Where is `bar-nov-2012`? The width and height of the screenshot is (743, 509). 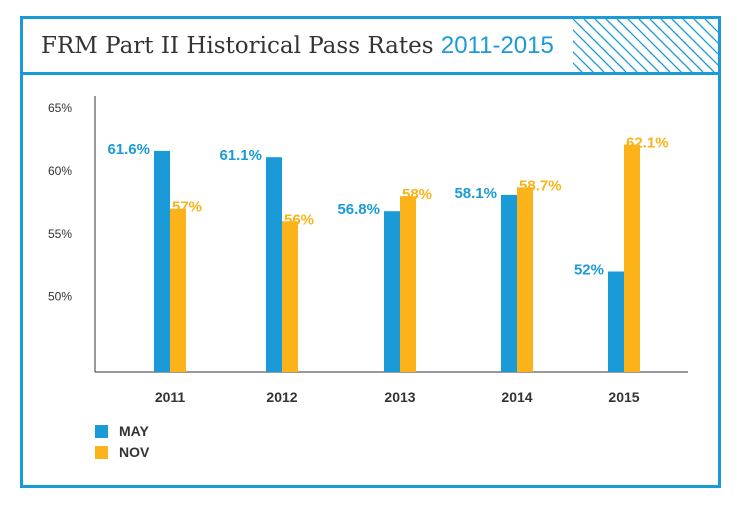 bar-nov-2012 is located at coordinates (290, 296).